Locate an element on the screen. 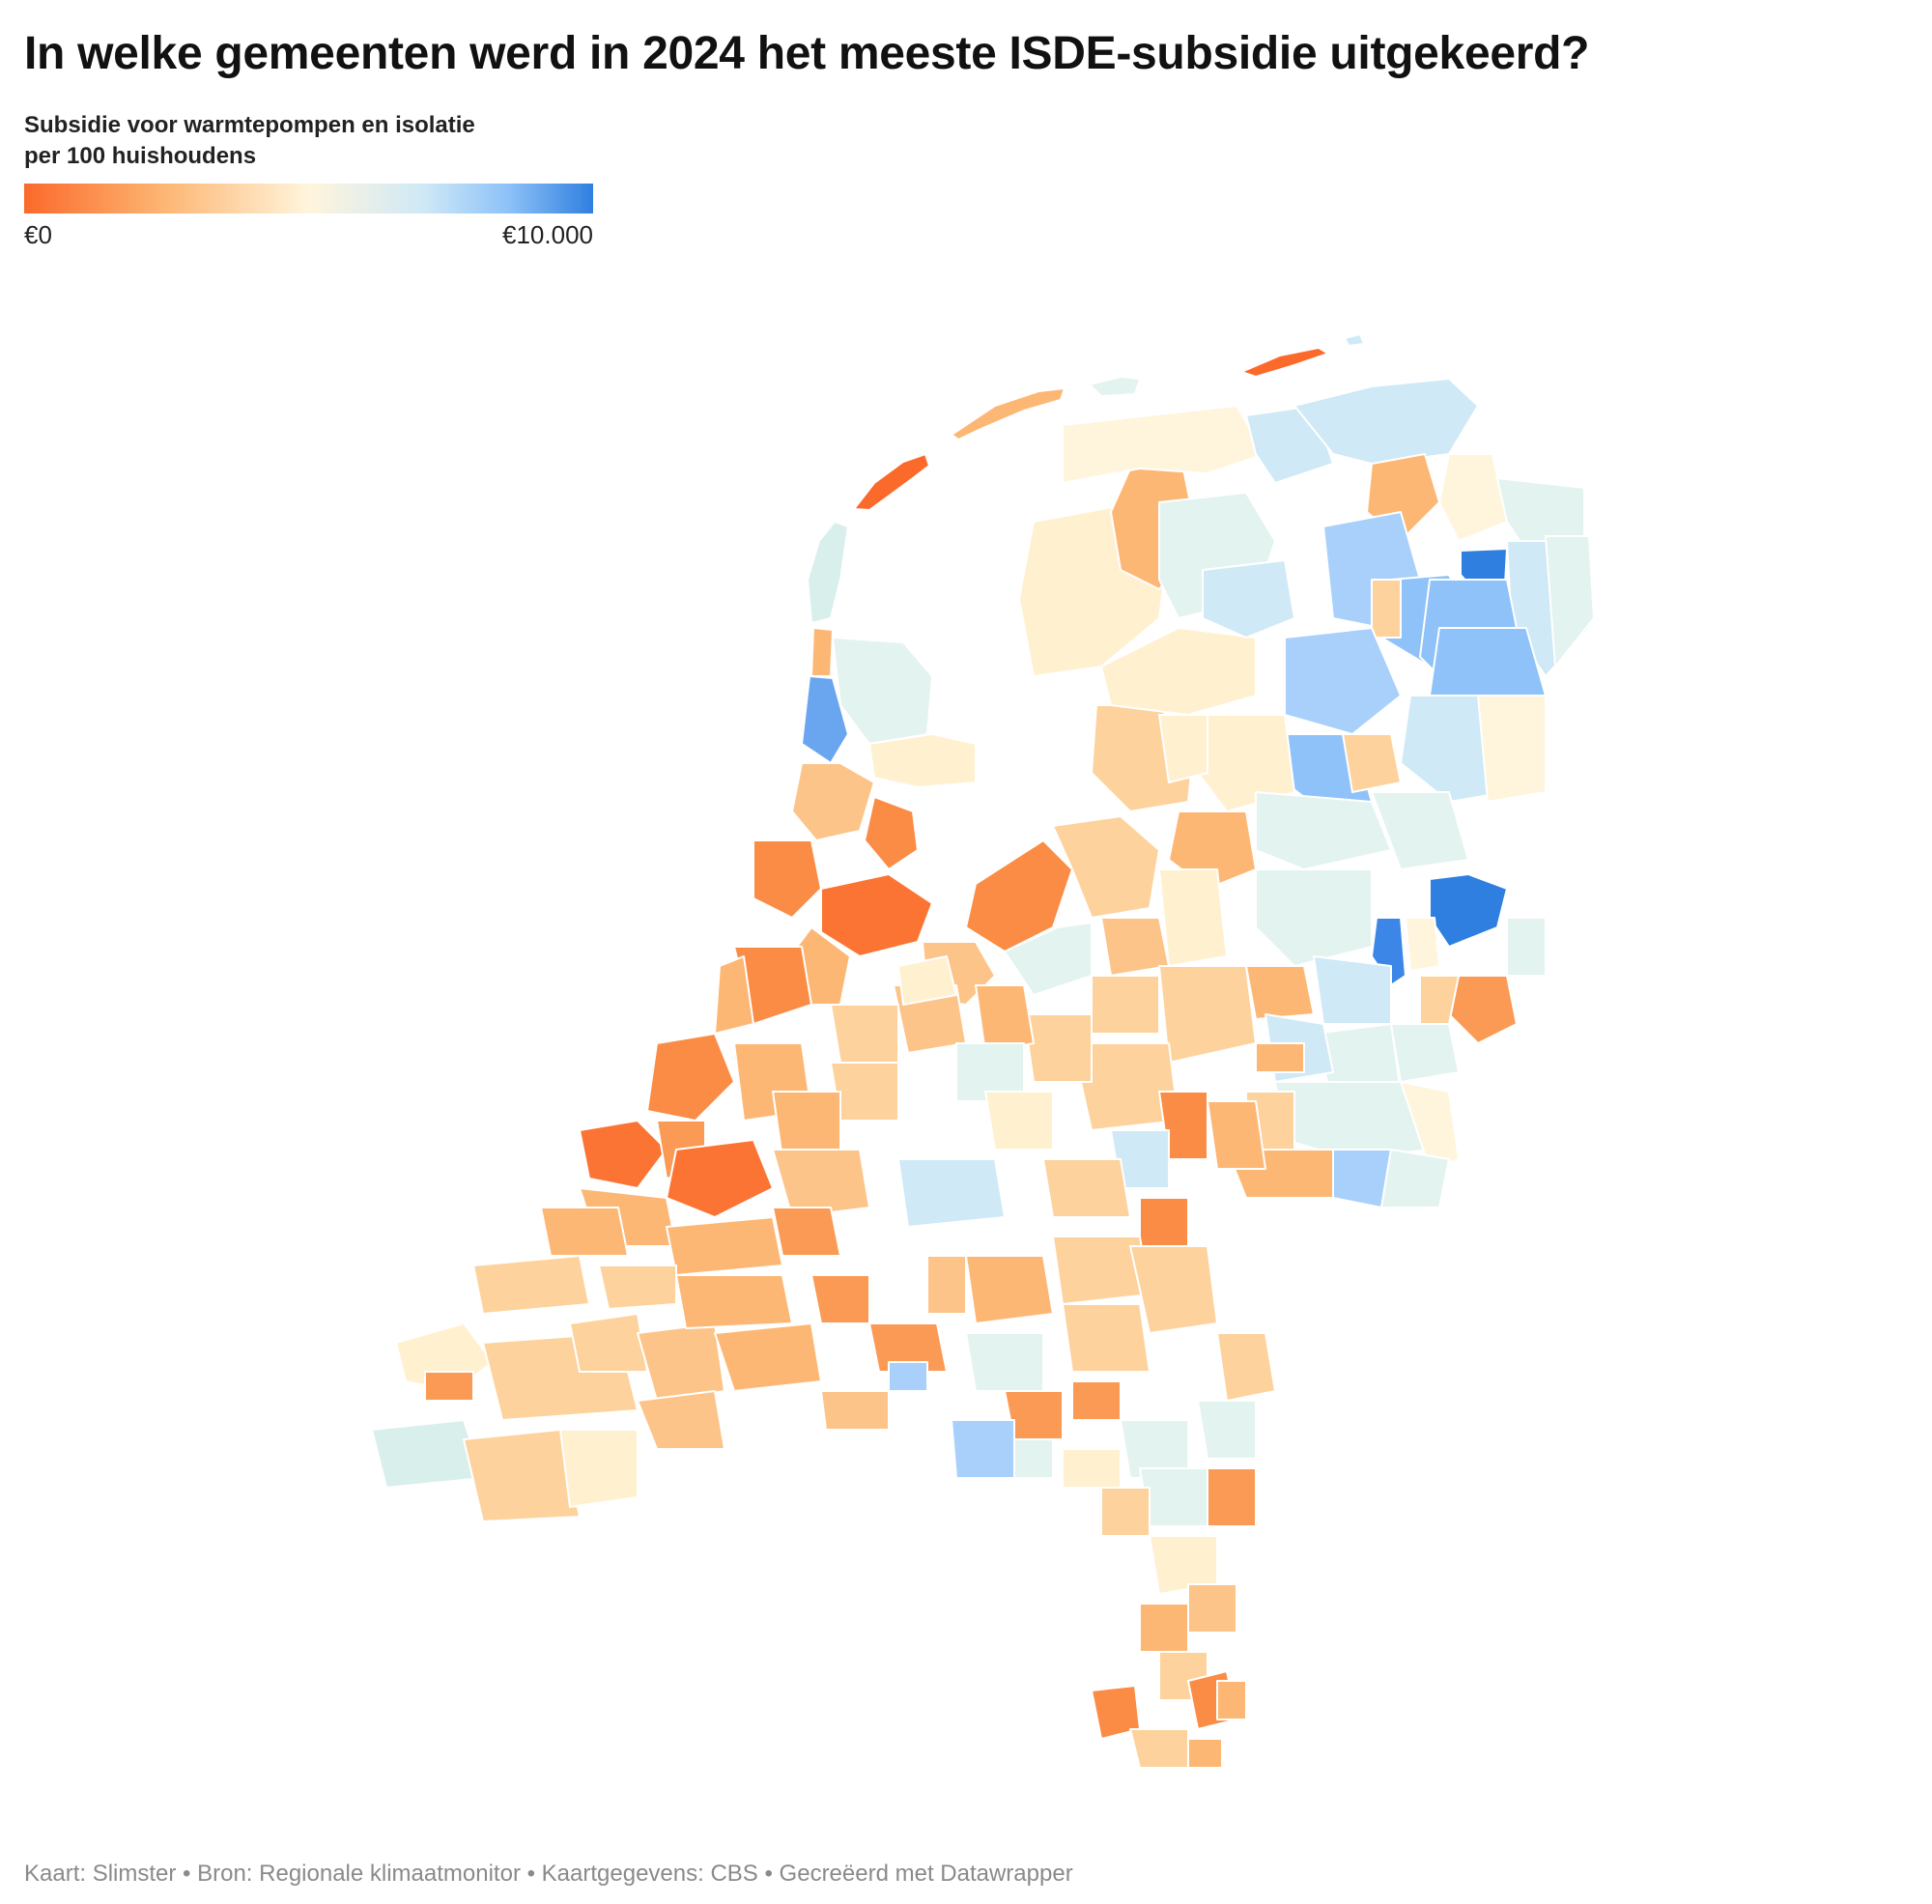 The height and width of the screenshot is (1904, 1932). region-rotterdam is located at coordinates (720, 1179).